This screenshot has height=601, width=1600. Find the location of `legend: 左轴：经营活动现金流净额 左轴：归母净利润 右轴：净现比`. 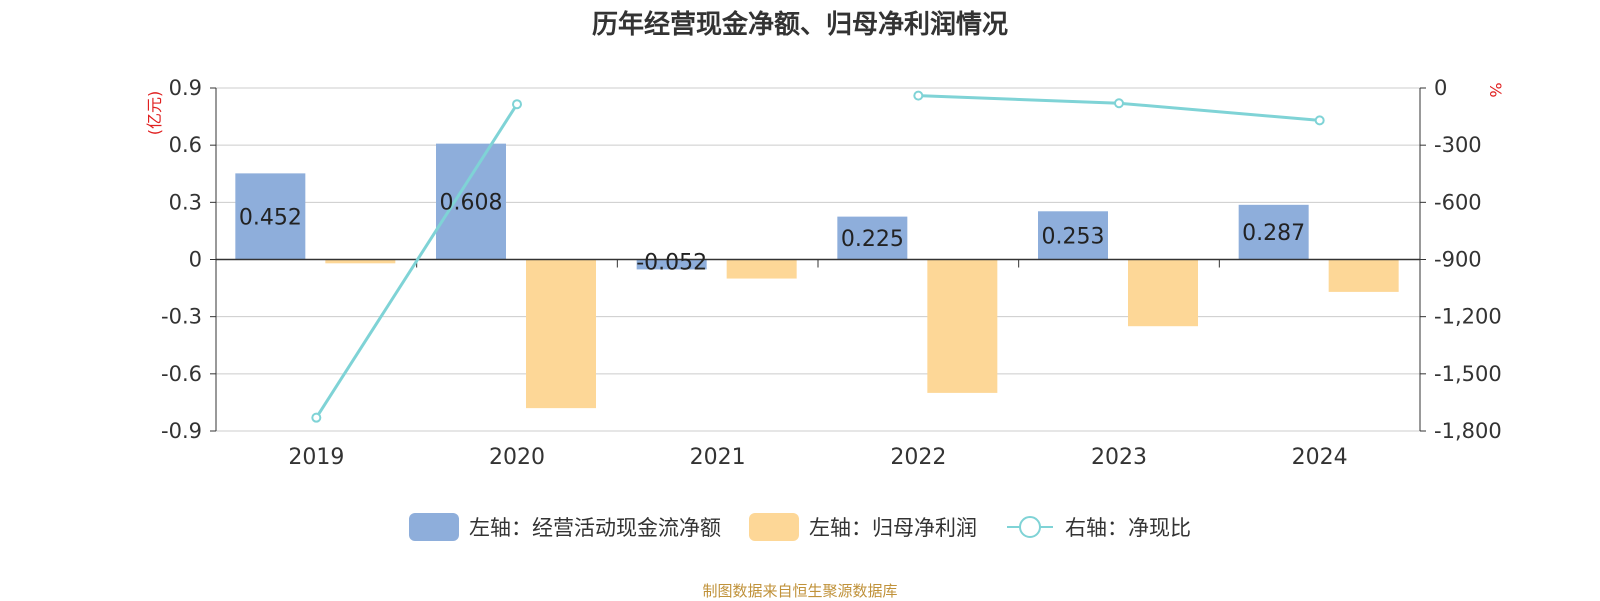

legend: 左轴：经营活动现金流净额 左轴：归母净利润 右轴：净现比 is located at coordinates (800, 527).